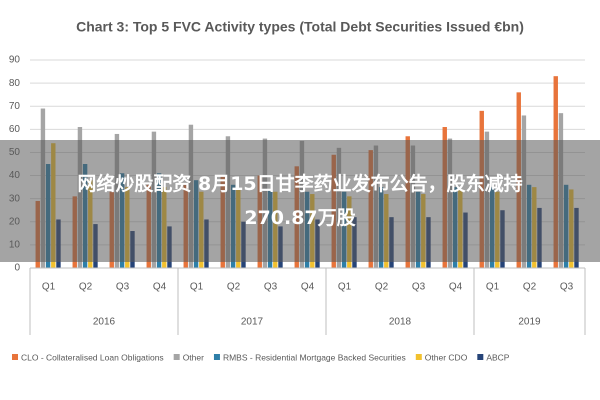 This screenshot has width=600, height=400. What do you see at coordinates (15, 129) in the screenshot?
I see `y-tick-label: 60` at bounding box center [15, 129].